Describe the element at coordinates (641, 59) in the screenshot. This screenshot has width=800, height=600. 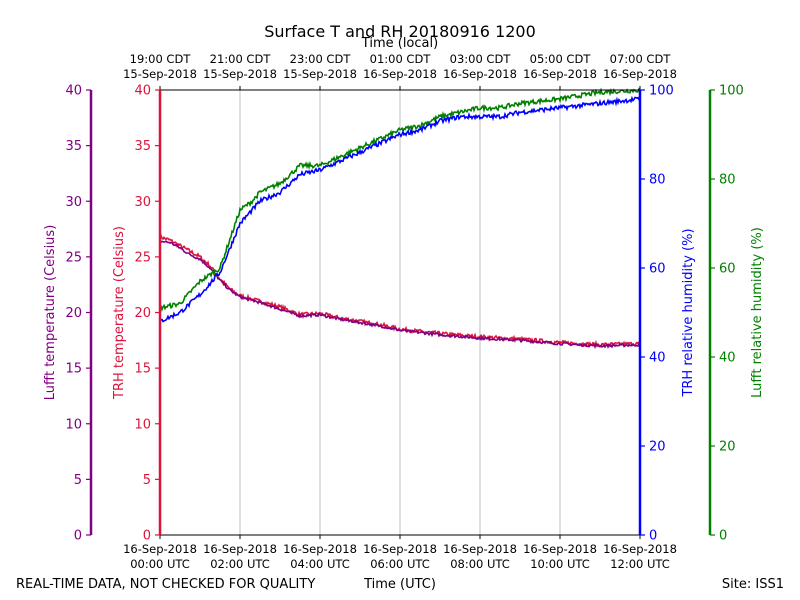
I see `top-tick-label: 07:00 CDT` at that location.